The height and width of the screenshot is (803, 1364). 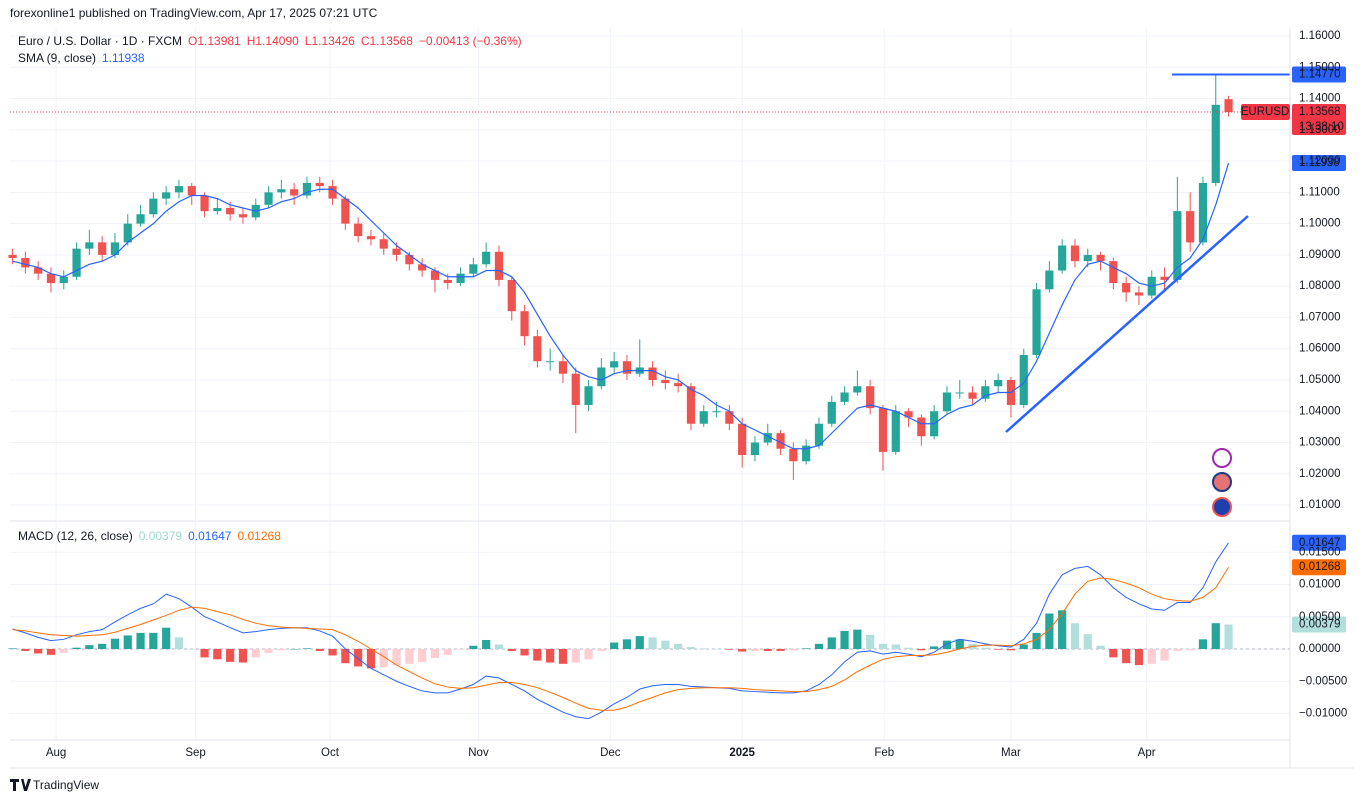 I want to click on y-tick-label: 1.09000, so click(x=1320, y=255).